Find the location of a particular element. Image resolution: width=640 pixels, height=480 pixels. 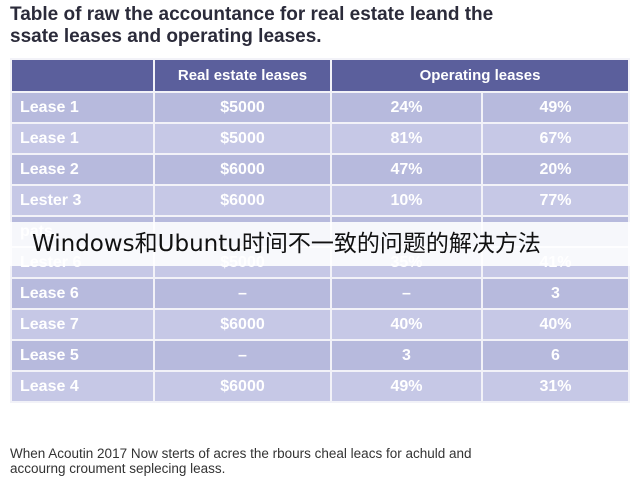

table-row: Lester 3 $6000 10% 77% is located at coordinates (320, 200).